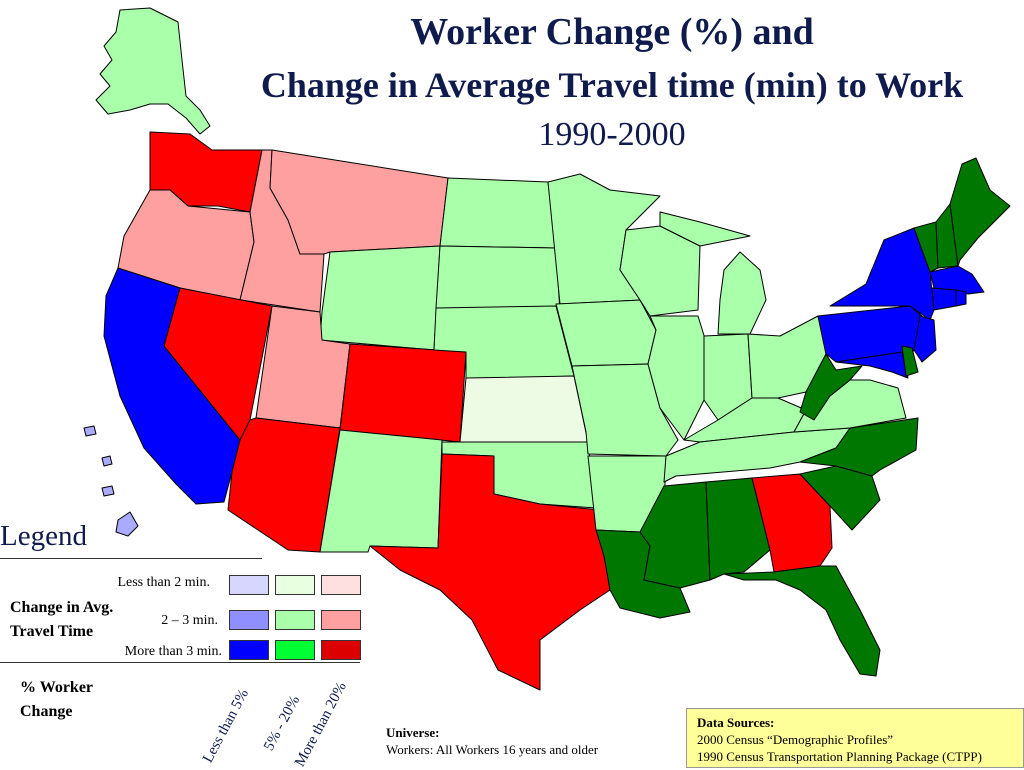 The image size is (1024, 770). What do you see at coordinates (882, 274) in the screenshot?
I see `state-new-york` at bounding box center [882, 274].